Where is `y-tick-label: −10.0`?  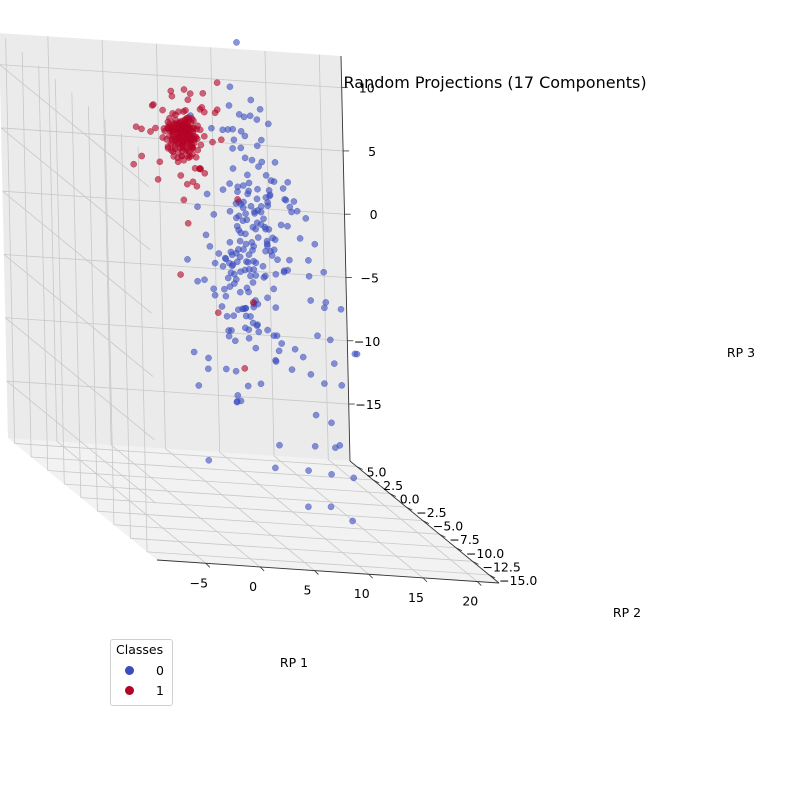
y-tick-label: −10.0 is located at coordinates (485, 553).